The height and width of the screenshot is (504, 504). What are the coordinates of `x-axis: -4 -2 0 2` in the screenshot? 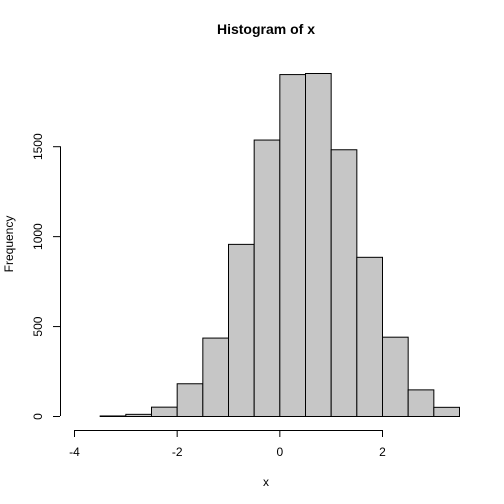 It's located at (227, 444).